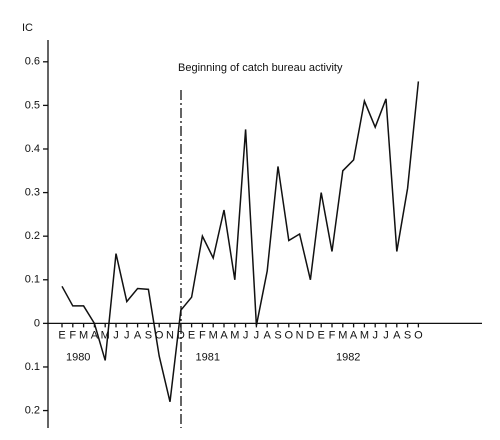  I want to click on y-axis-label: IC, so click(27, 28).